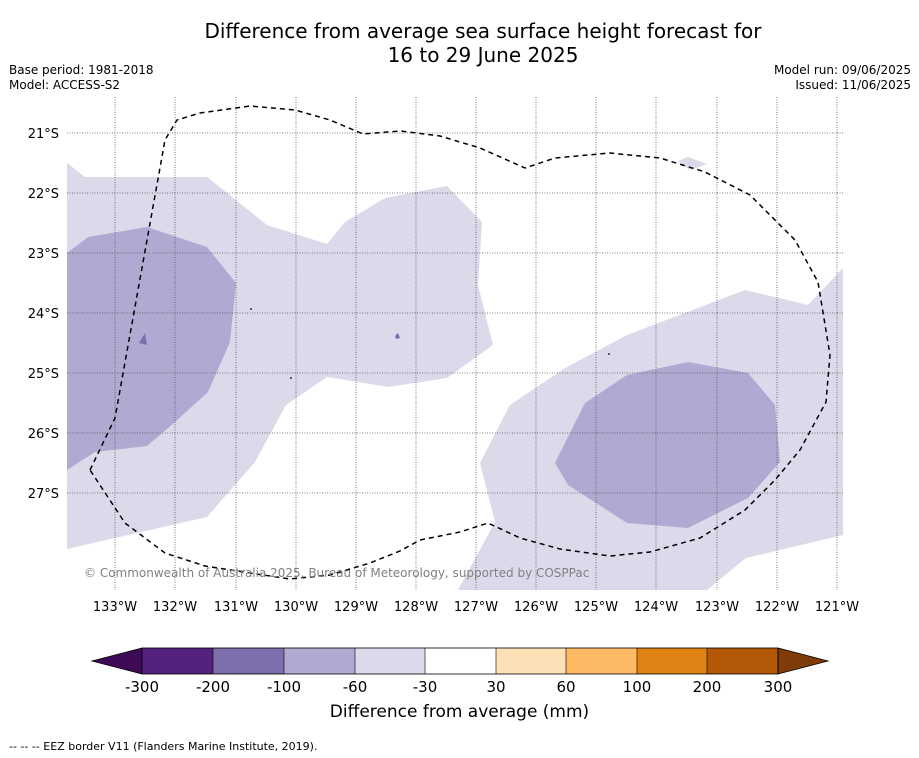 This screenshot has height=758, width=919. I want to click on lon-label-132: 132°W, so click(175, 607).